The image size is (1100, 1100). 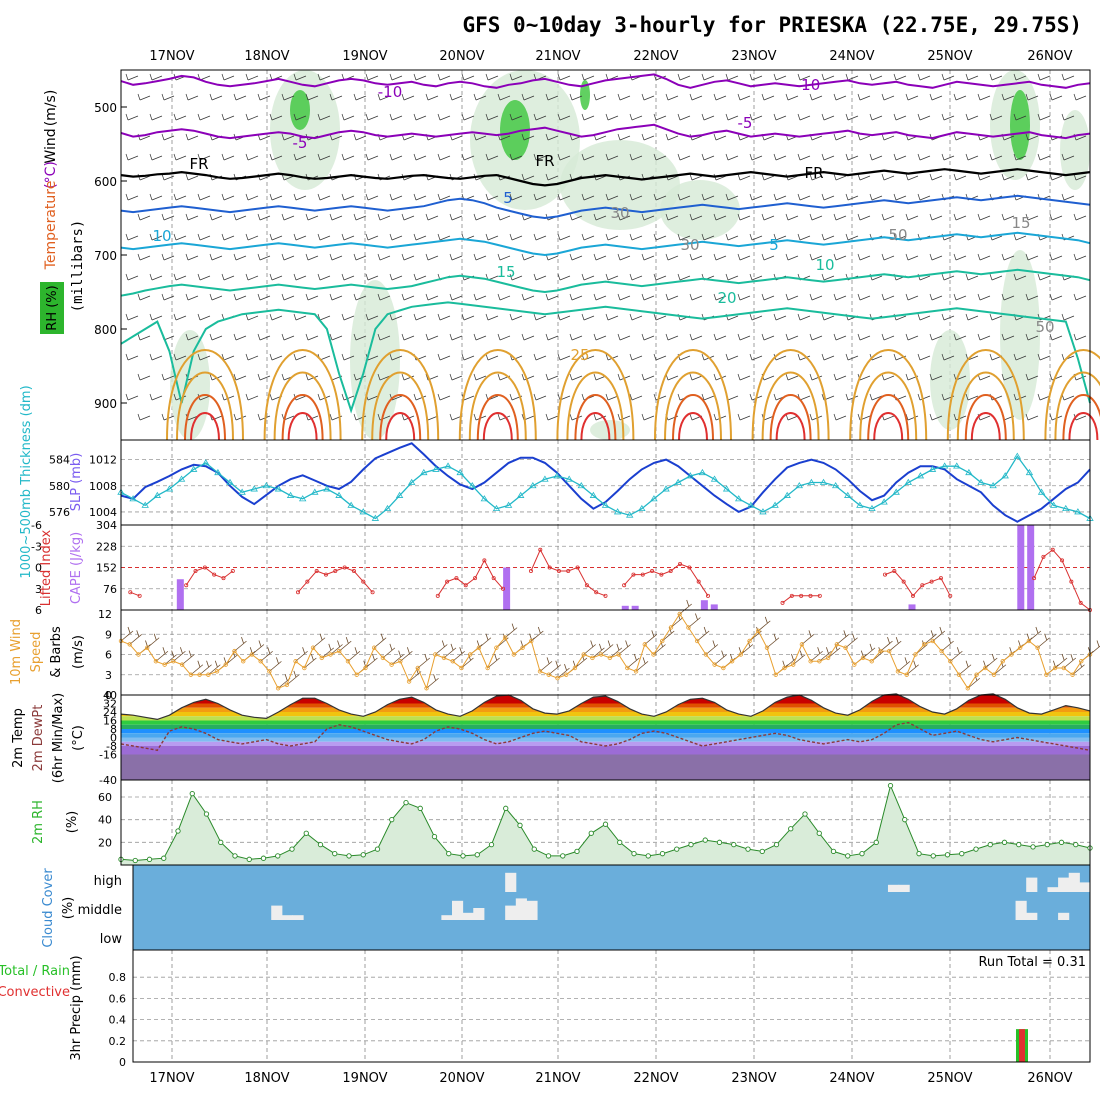 What do you see at coordinates (36, 652) in the screenshot?
I see `wind-ylabel-speed: Speed` at bounding box center [36, 652].